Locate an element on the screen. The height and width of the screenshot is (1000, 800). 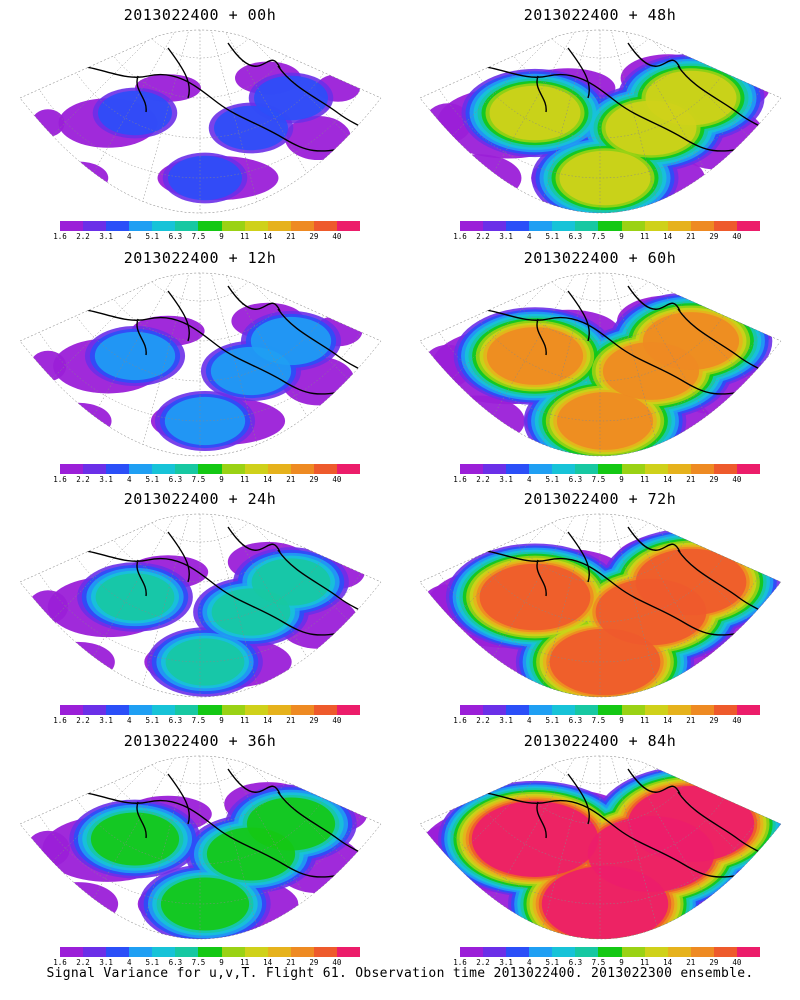
colorbar-tick-label: 6.3 is located at coordinates (575, 720).